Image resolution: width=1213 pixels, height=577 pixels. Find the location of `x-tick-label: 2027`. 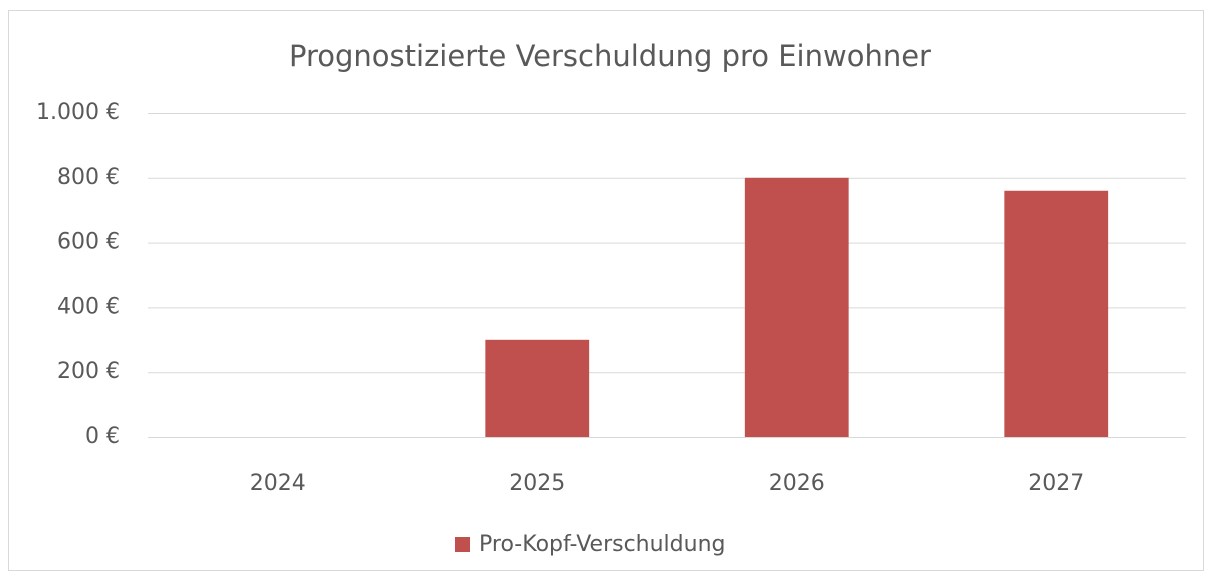

x-tick-label: 2027 is located at coordinates (1056, 483).